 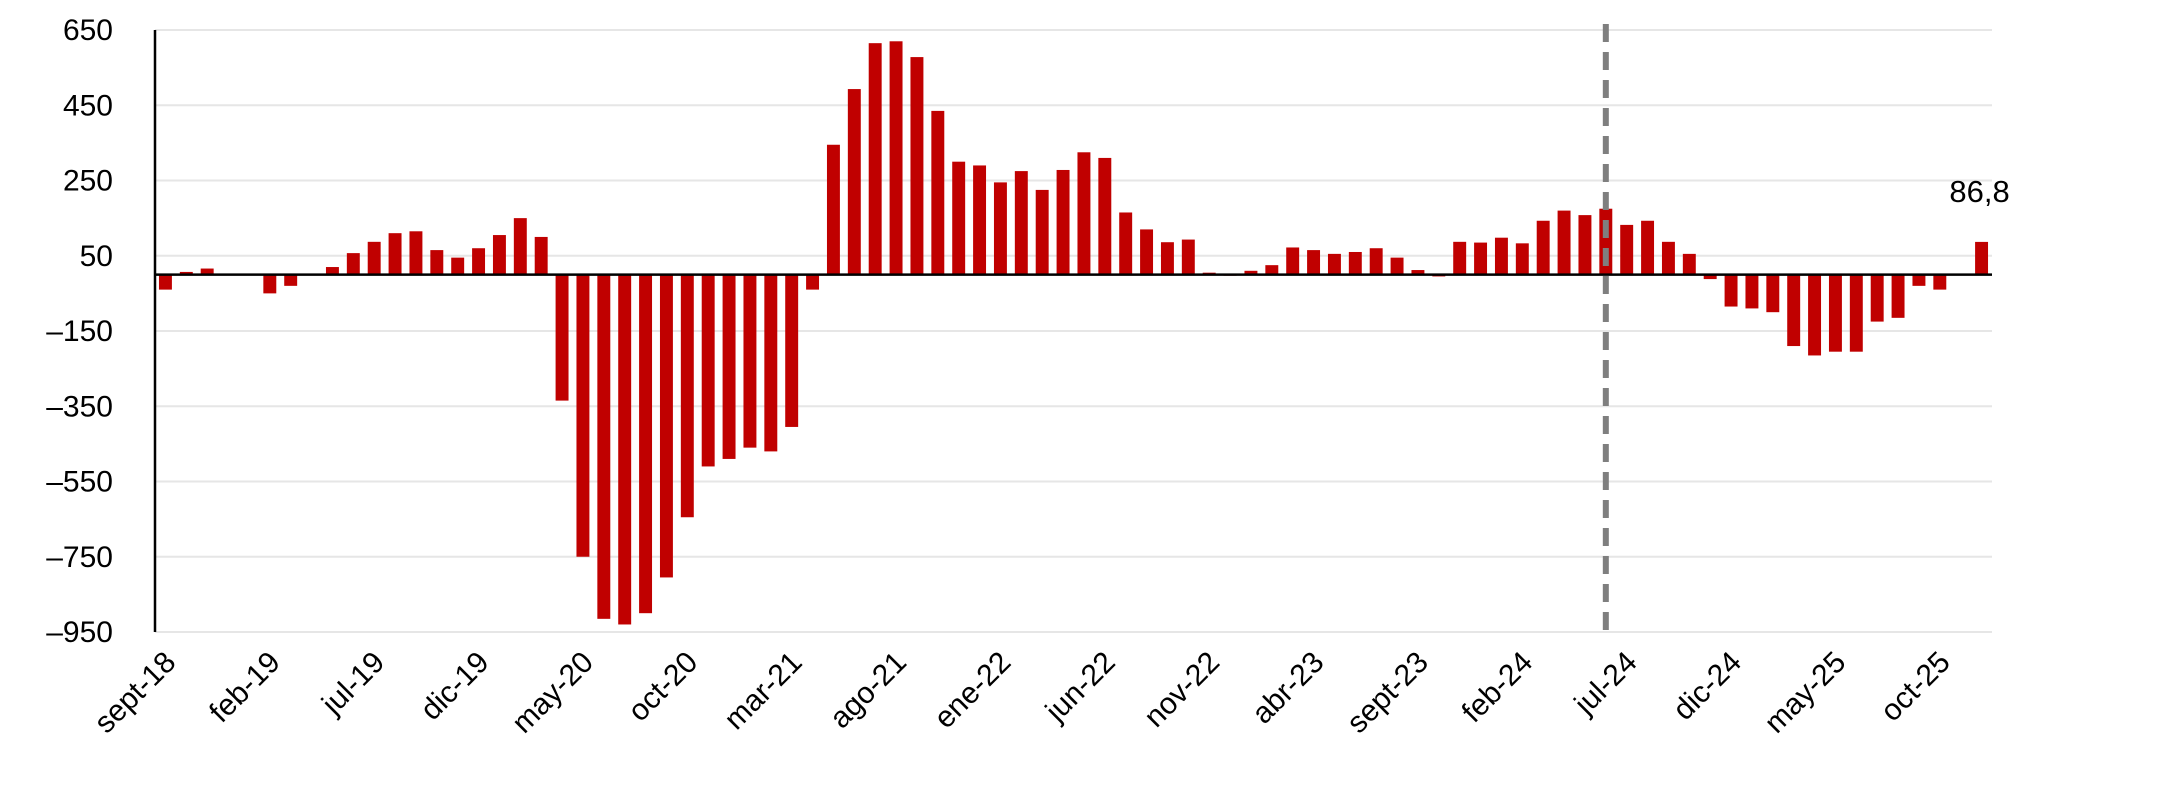 I want to click on y-tick-label: –350, so click(x=79, y=406).